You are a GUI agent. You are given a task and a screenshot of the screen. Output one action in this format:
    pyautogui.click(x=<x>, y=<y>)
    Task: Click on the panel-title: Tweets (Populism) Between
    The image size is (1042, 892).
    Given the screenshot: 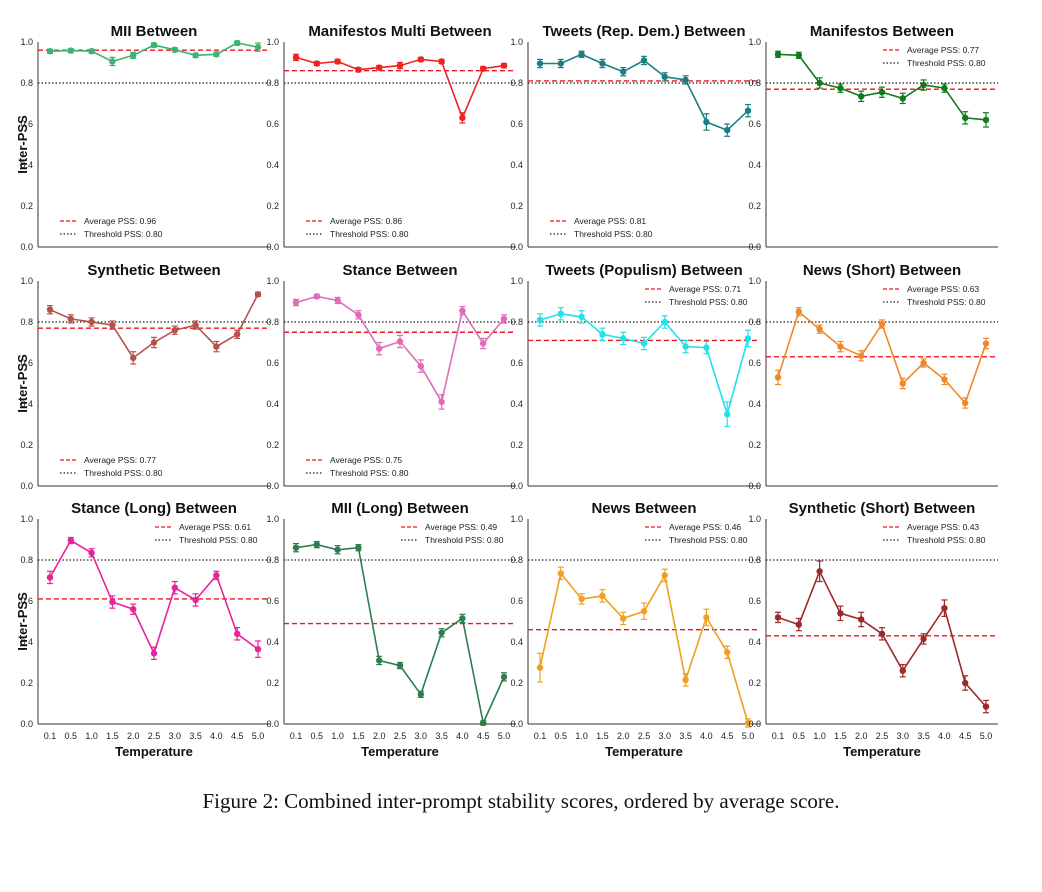 What is the action you would take?
    pyautogui.click(x=643, y=270)
    